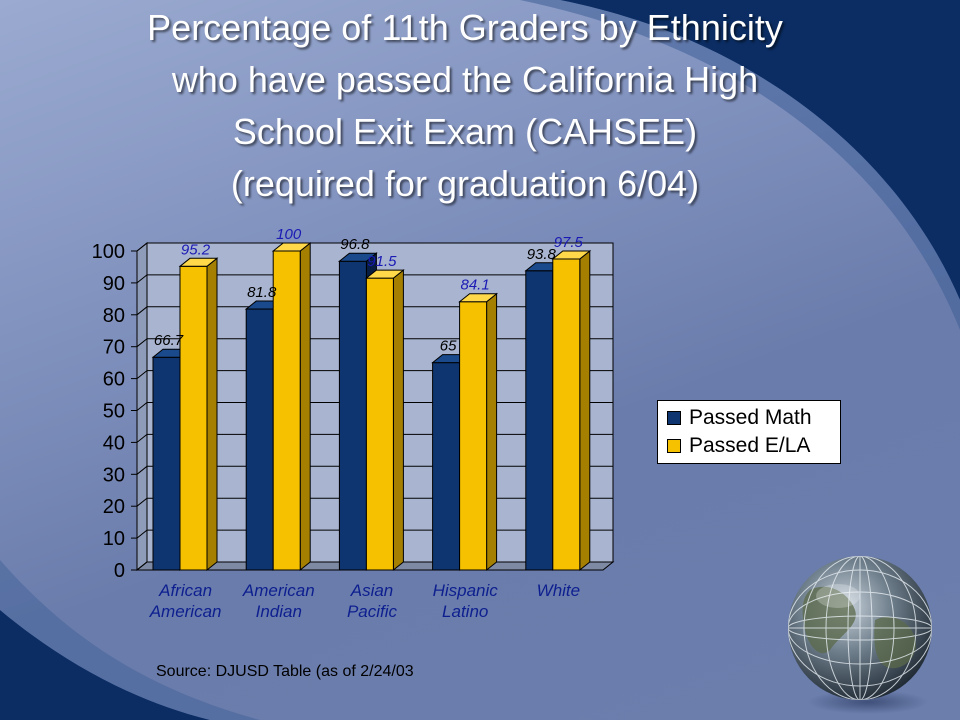 Image resolution: width=960 pixels, height=720 pixels. What do you see at coordinates (114, 348) in the screenshot?
I see `y-tick-label: 70` at bounding box center [114, 348].